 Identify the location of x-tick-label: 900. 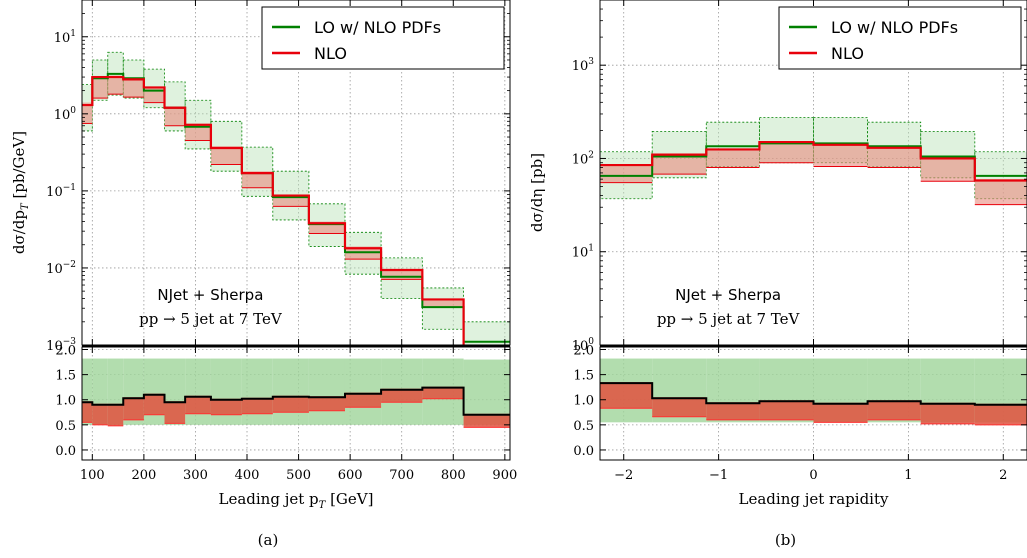
(504, 475).